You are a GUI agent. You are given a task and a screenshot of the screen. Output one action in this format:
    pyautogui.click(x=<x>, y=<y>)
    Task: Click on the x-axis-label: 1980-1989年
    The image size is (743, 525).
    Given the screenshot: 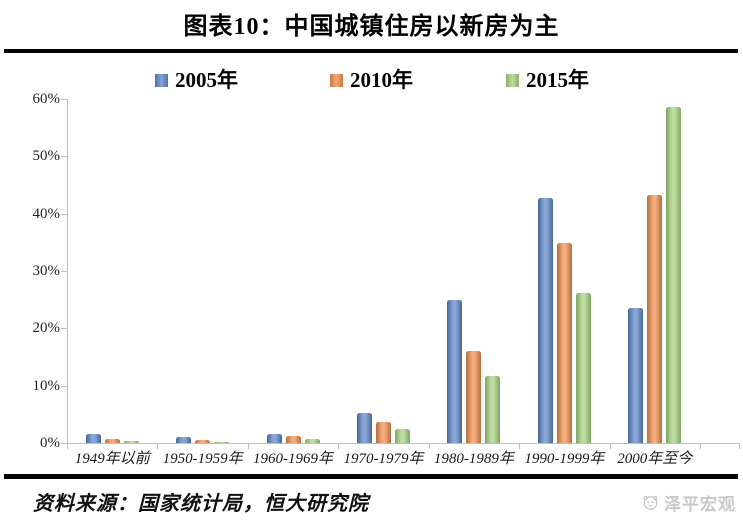 What is the action you would take?
    pyautogui.click(x=473, y=459)
    